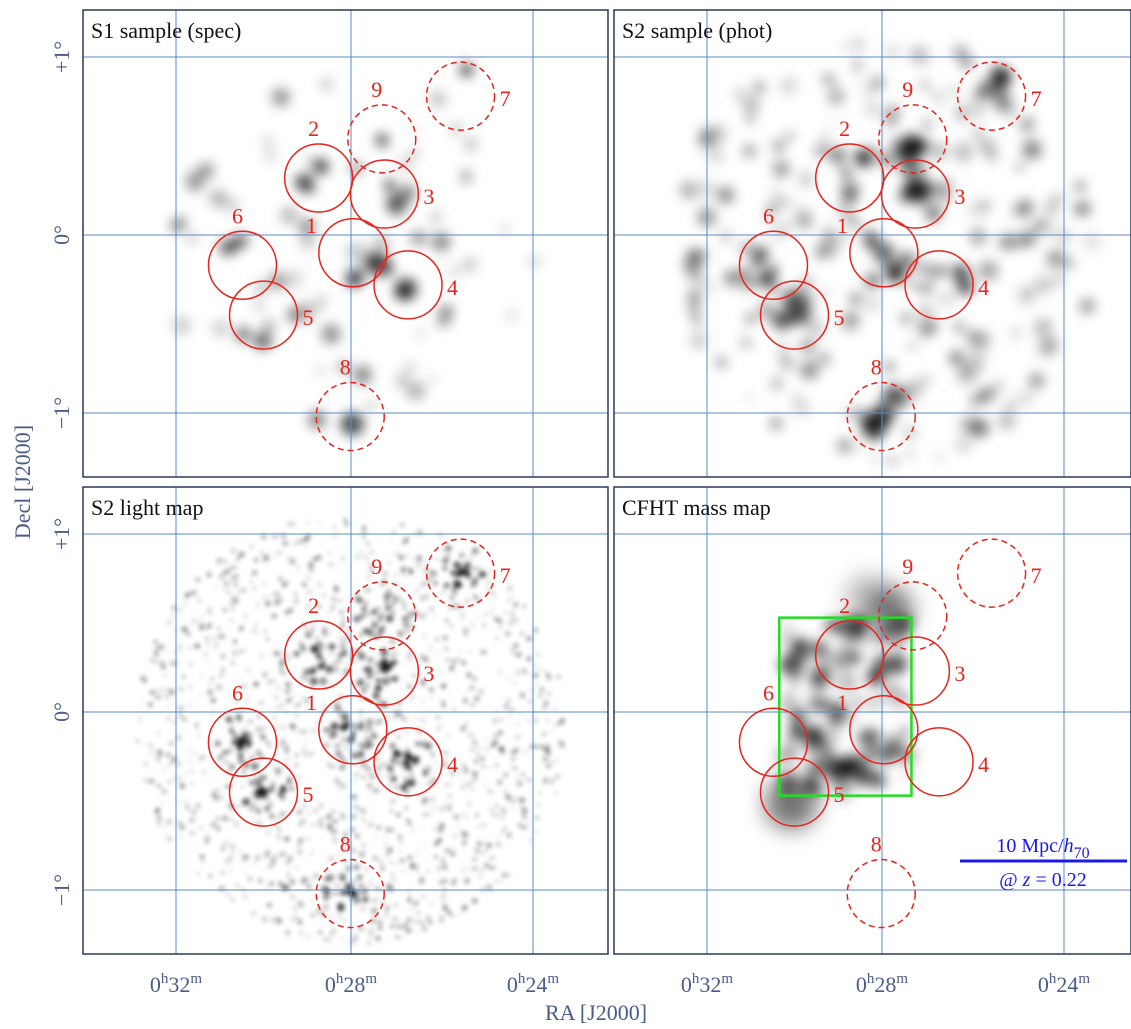 The height and width of the screenshot is (1029, 1131). What do you see at coordinates (1042, 848) in the screenshot?
I see `scale-bar-top-text: 10 Mpc/h70` at bounding box center [1042, 848].